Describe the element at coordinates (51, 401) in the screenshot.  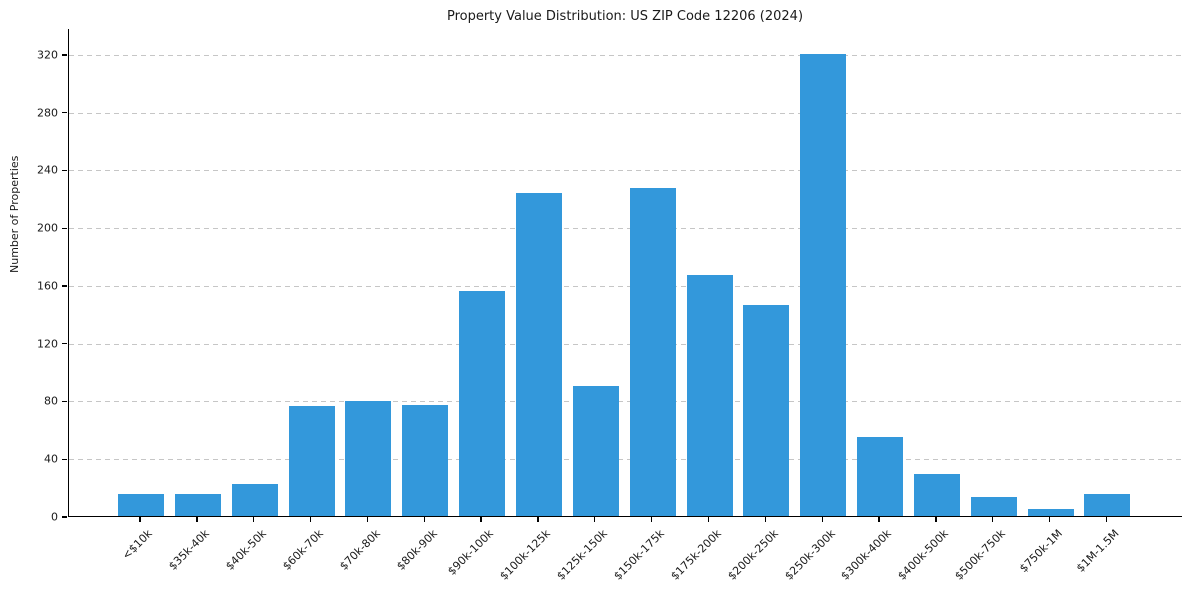
I see `y-tick-label-80: 80` at that location.